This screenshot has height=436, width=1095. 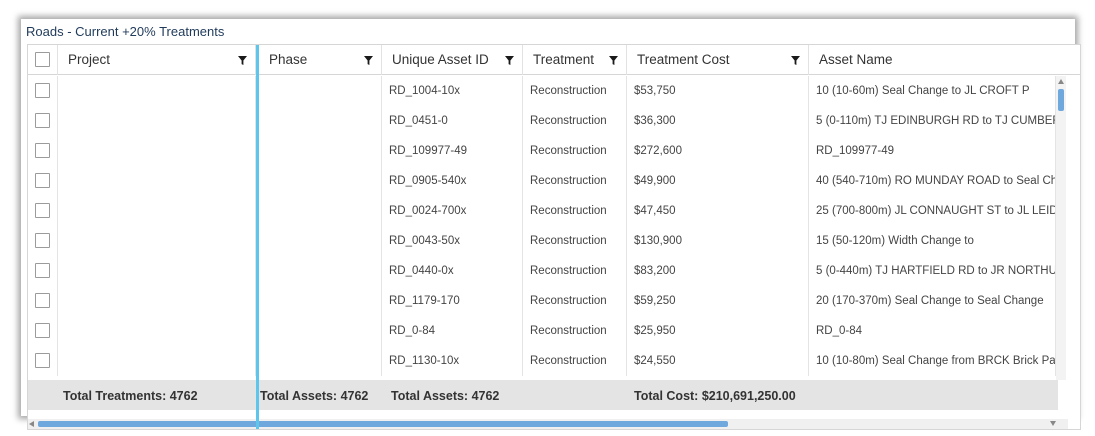 What do you see at coordinates (718, 121) in the screenshot?
I see `cost-cell: $36,300` at bounding box center [718, 121].